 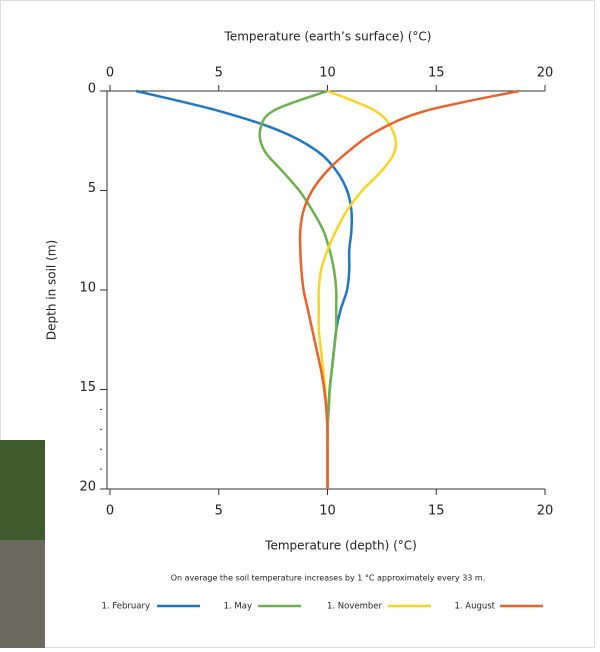 I want to click on x2-tick-label: 0, so click(x=110, y=73).